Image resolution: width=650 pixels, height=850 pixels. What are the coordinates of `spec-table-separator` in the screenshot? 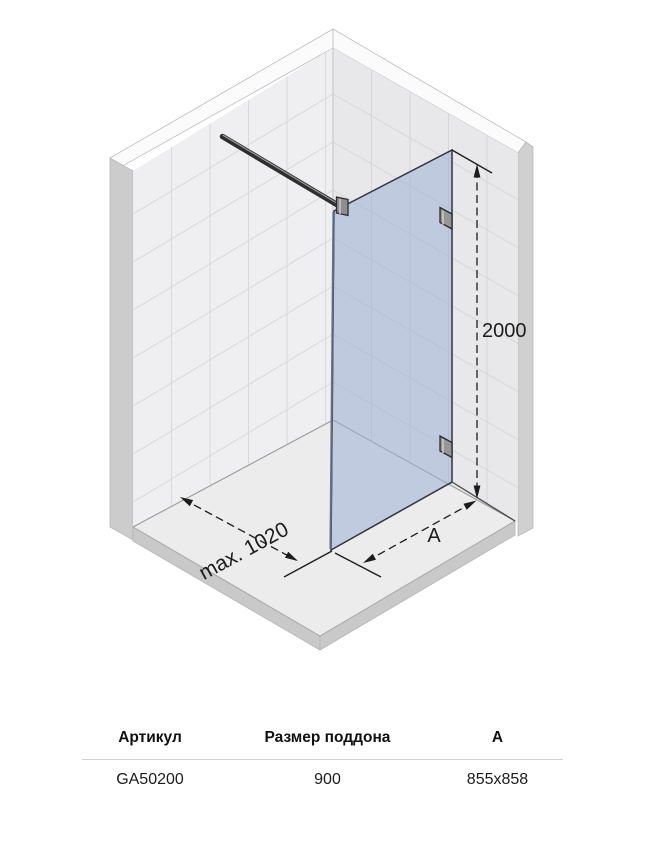 It's located at (322, 759).